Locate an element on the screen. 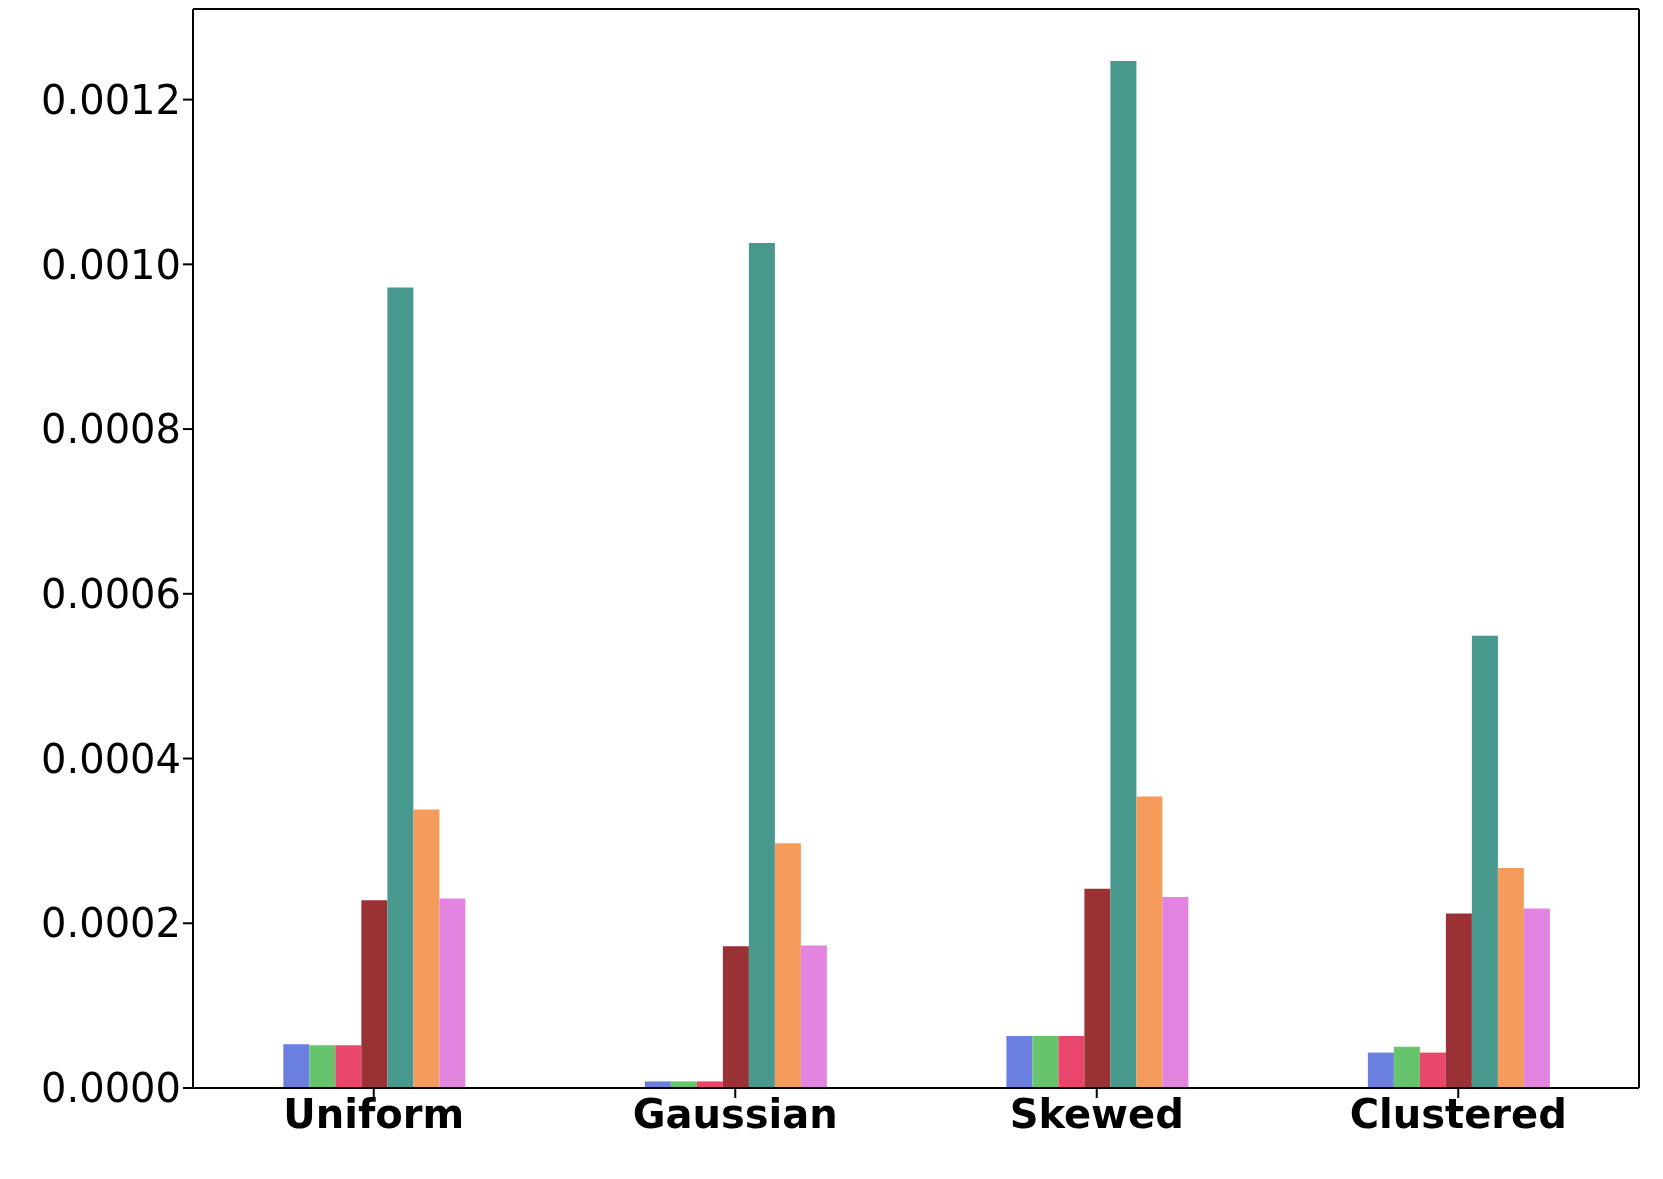 The height and width of the screenshot is (1179, 1663). x-tick-label: Clustered is located at coordinates (1458, 1114).